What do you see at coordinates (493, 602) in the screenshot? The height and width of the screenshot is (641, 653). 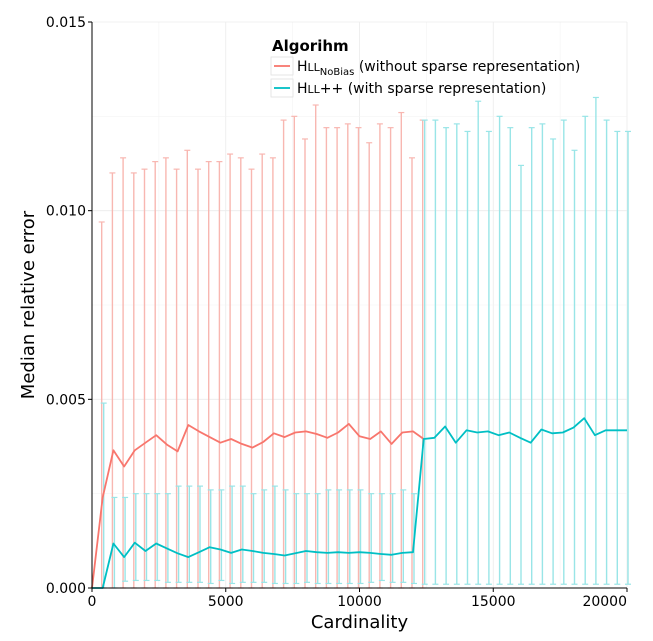 I see `x-tick-label: 15000` at bounding box center [493, 602].